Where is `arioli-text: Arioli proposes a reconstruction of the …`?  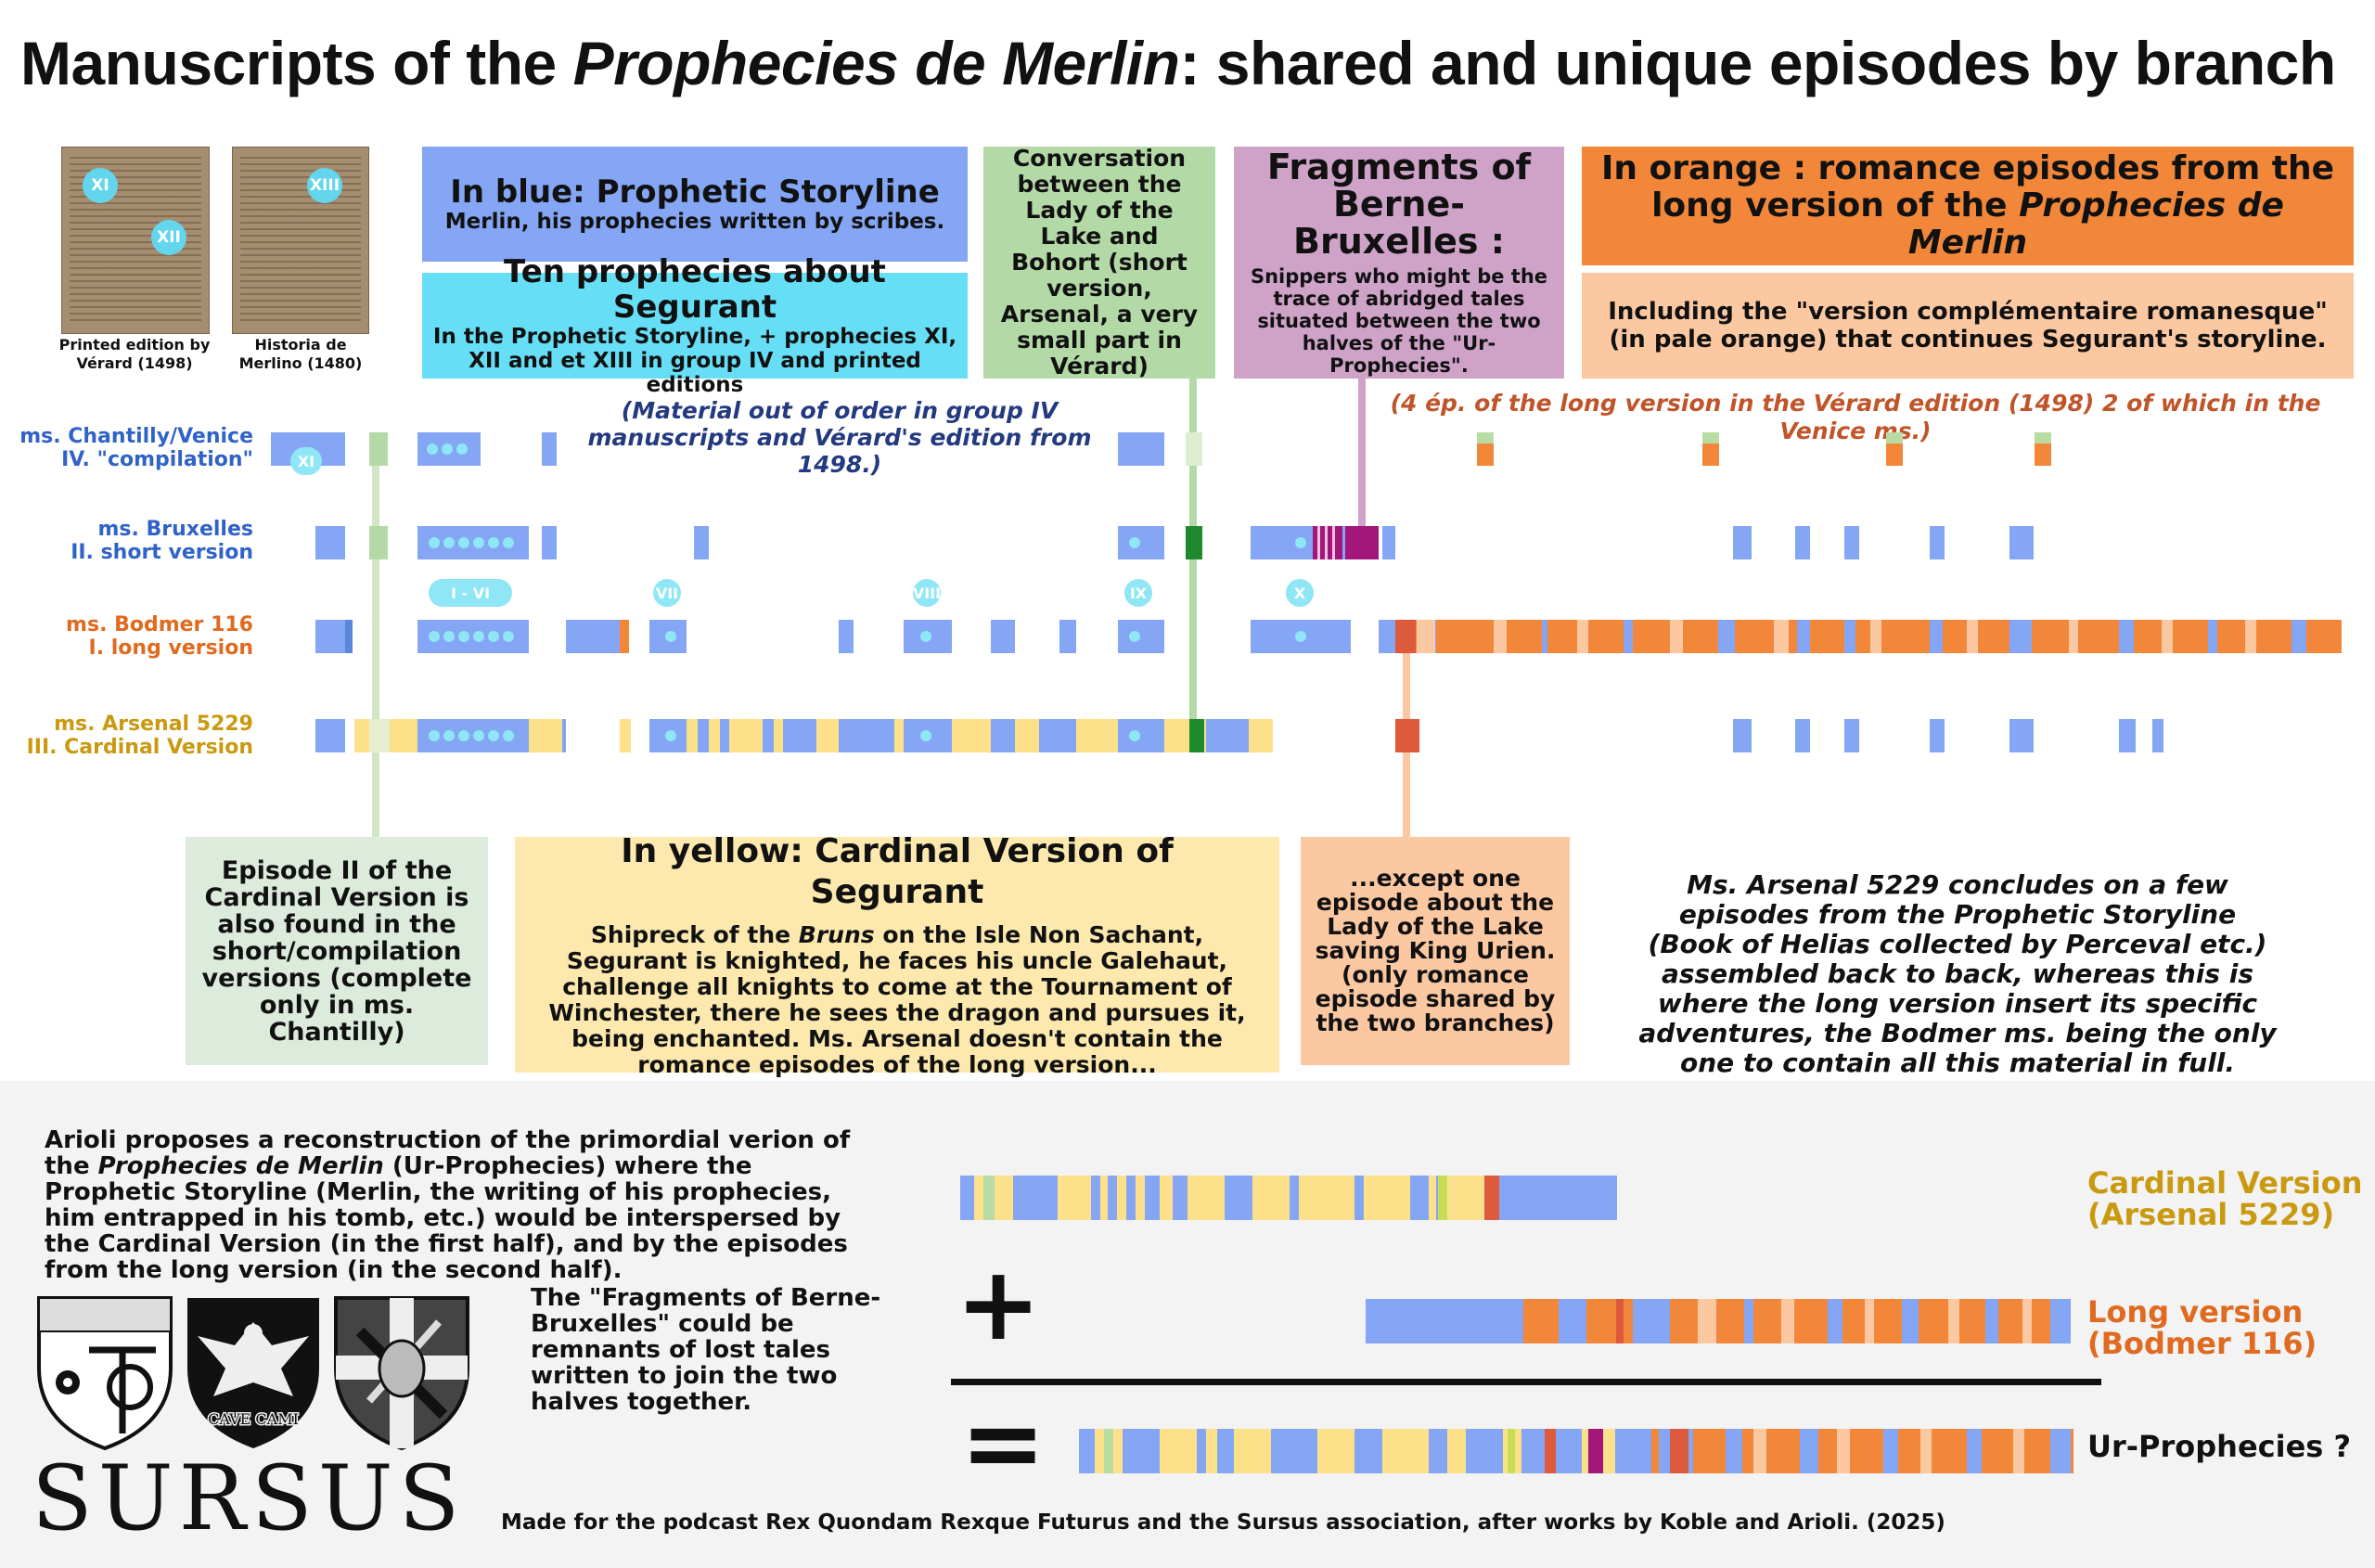 arioli-text: Arioli proposes a reconstruction of the … is located at coordinates (448, 1205).